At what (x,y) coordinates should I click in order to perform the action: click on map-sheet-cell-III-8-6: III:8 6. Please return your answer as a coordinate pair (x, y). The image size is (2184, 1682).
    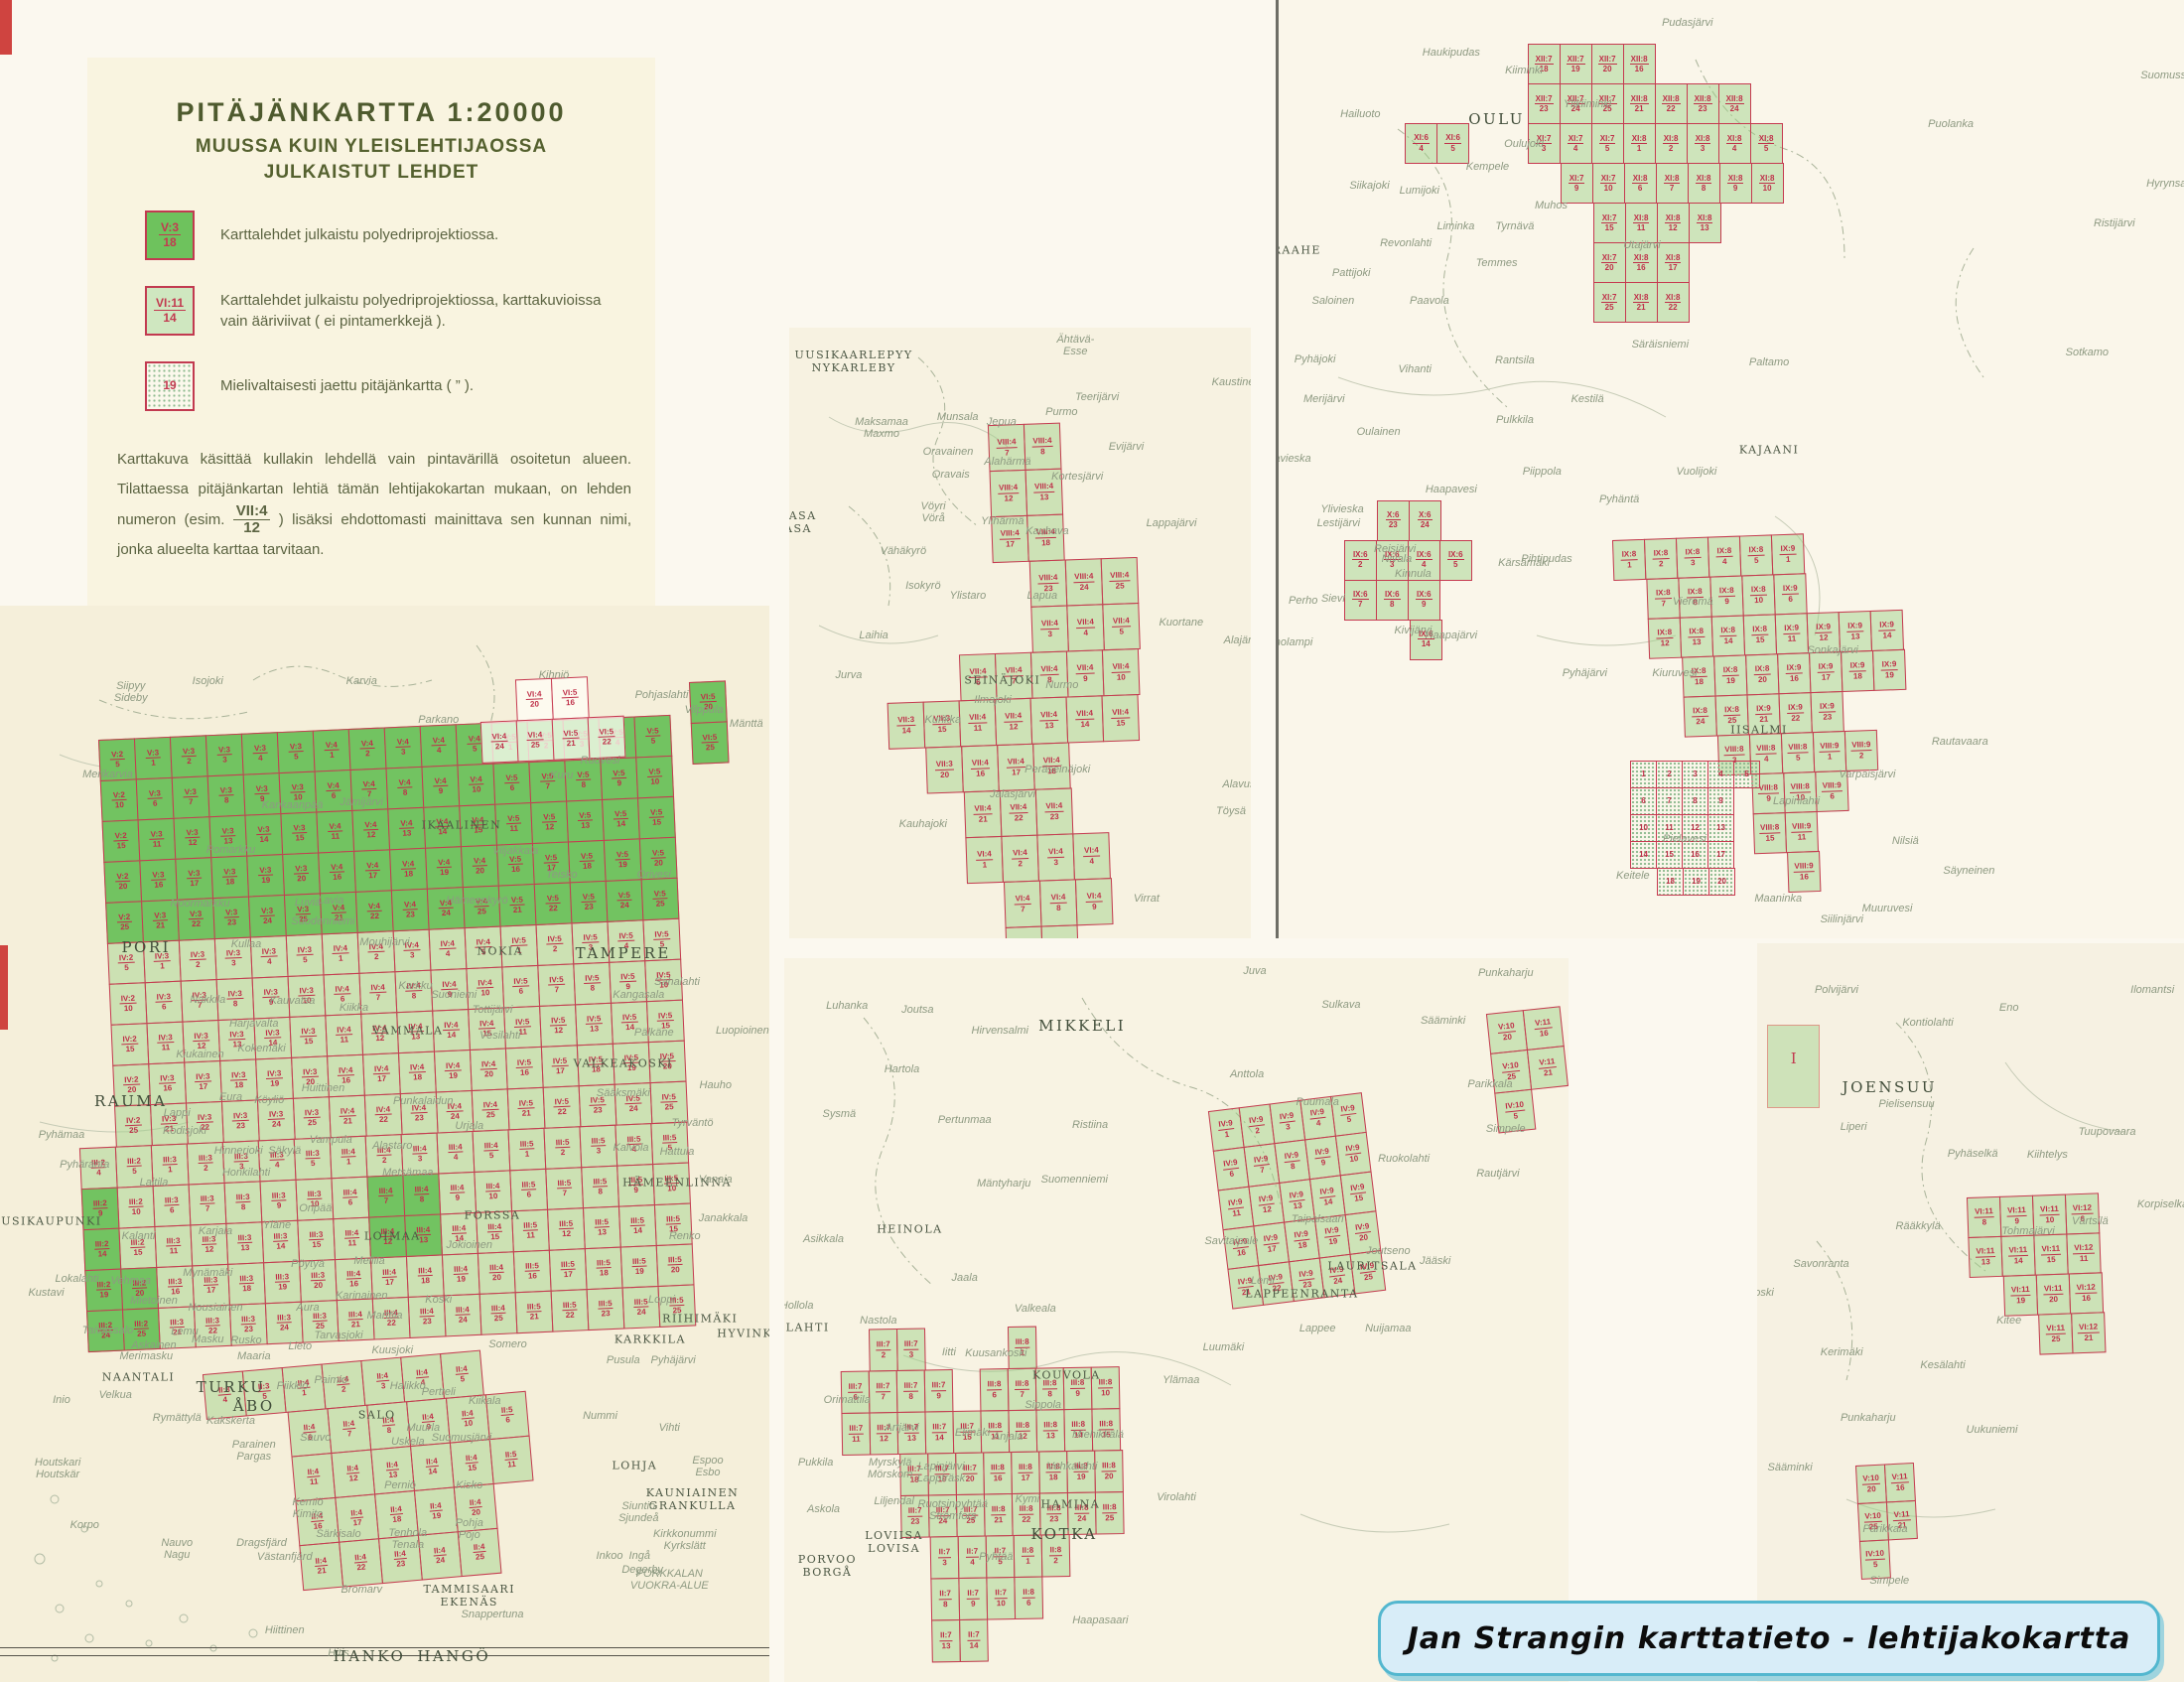
    Looking at the image, I should click on (994, 1389).